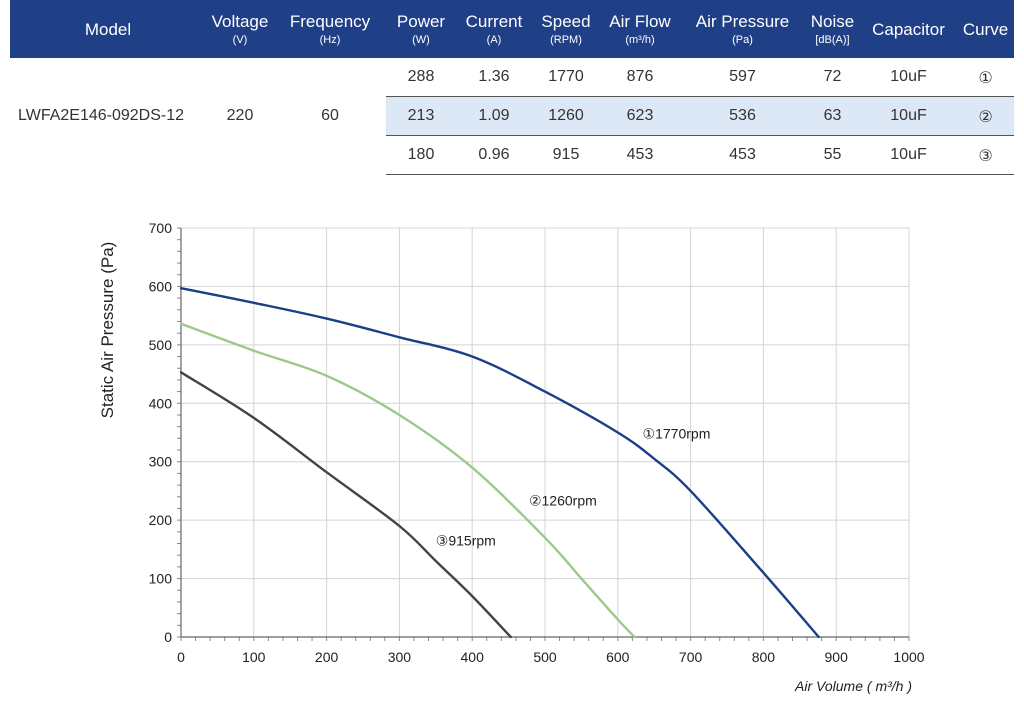 The width and height of the screenshot is (1024, 704). I want to click on x-tick-label: 1000, so click(908, 657).